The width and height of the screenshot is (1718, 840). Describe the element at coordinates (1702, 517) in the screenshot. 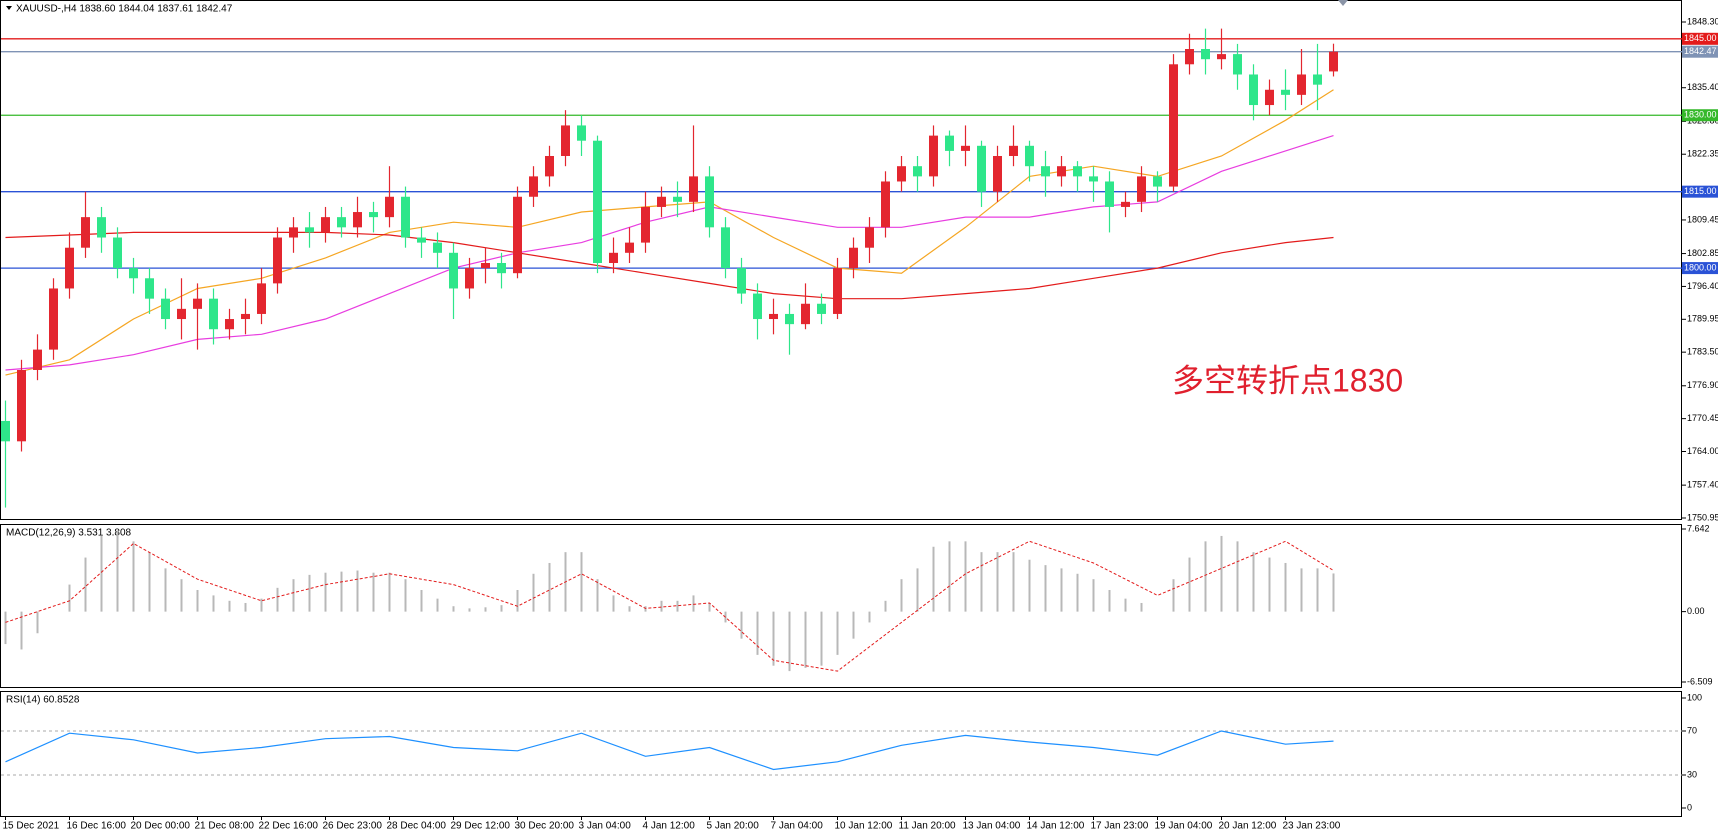

I see `y-tick-label: 1750.95` at that location.